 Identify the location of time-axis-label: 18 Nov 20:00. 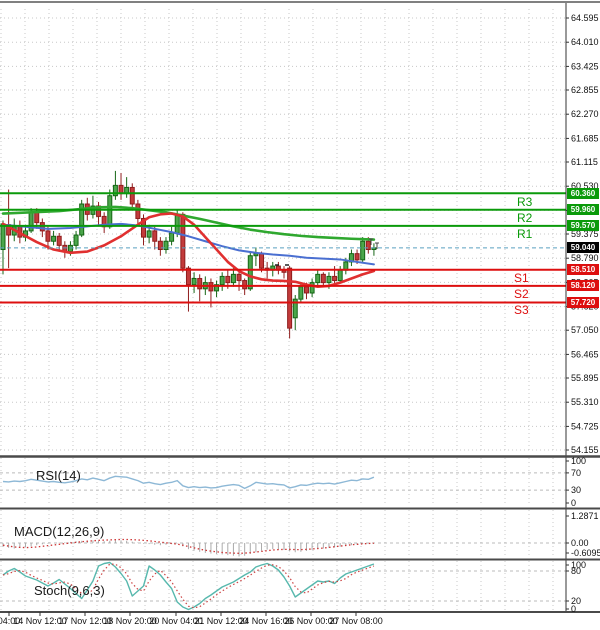
(130, 621).